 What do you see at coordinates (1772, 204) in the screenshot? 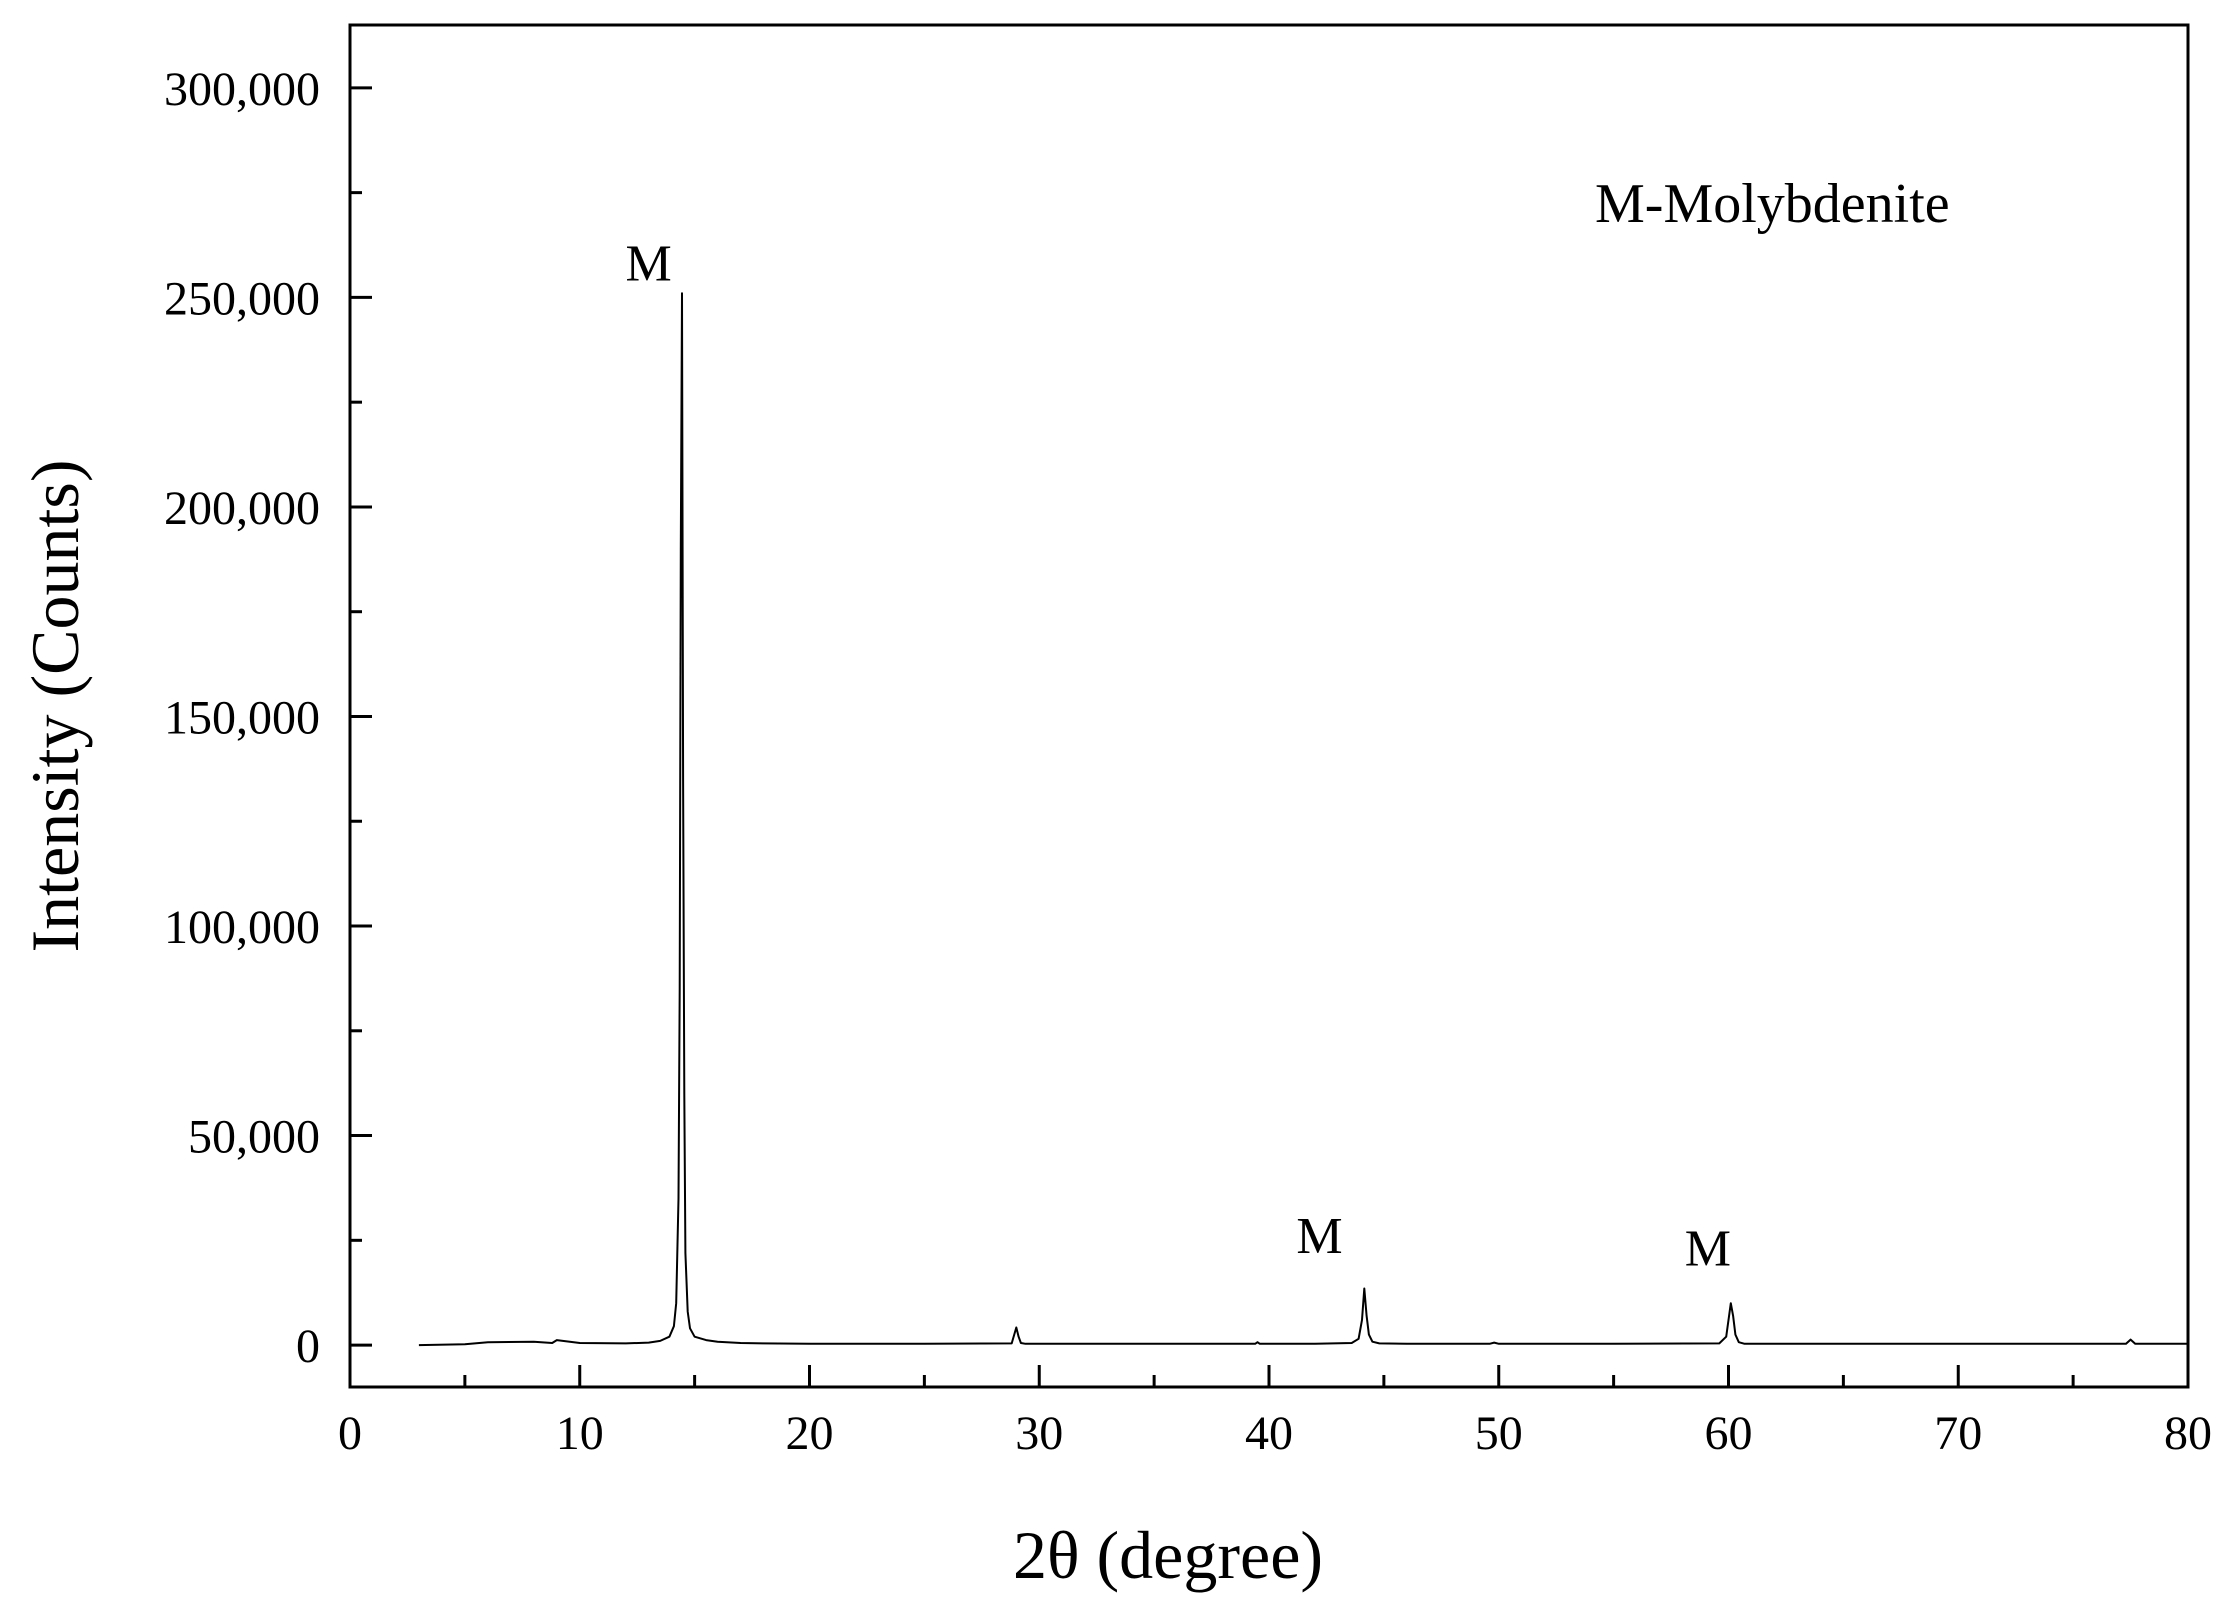
I see `legend-label: M-Molybdenite` at bounding box center [1772, 204].